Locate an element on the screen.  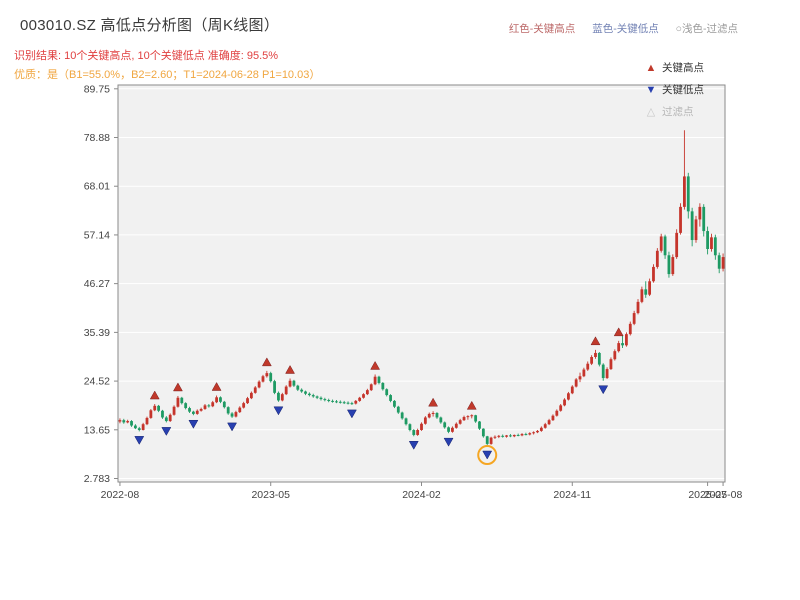
top-legend: 红色-关键高点 蓝色-关键低点 ○浅色-过滤点 is located at coordinates (616, 28).